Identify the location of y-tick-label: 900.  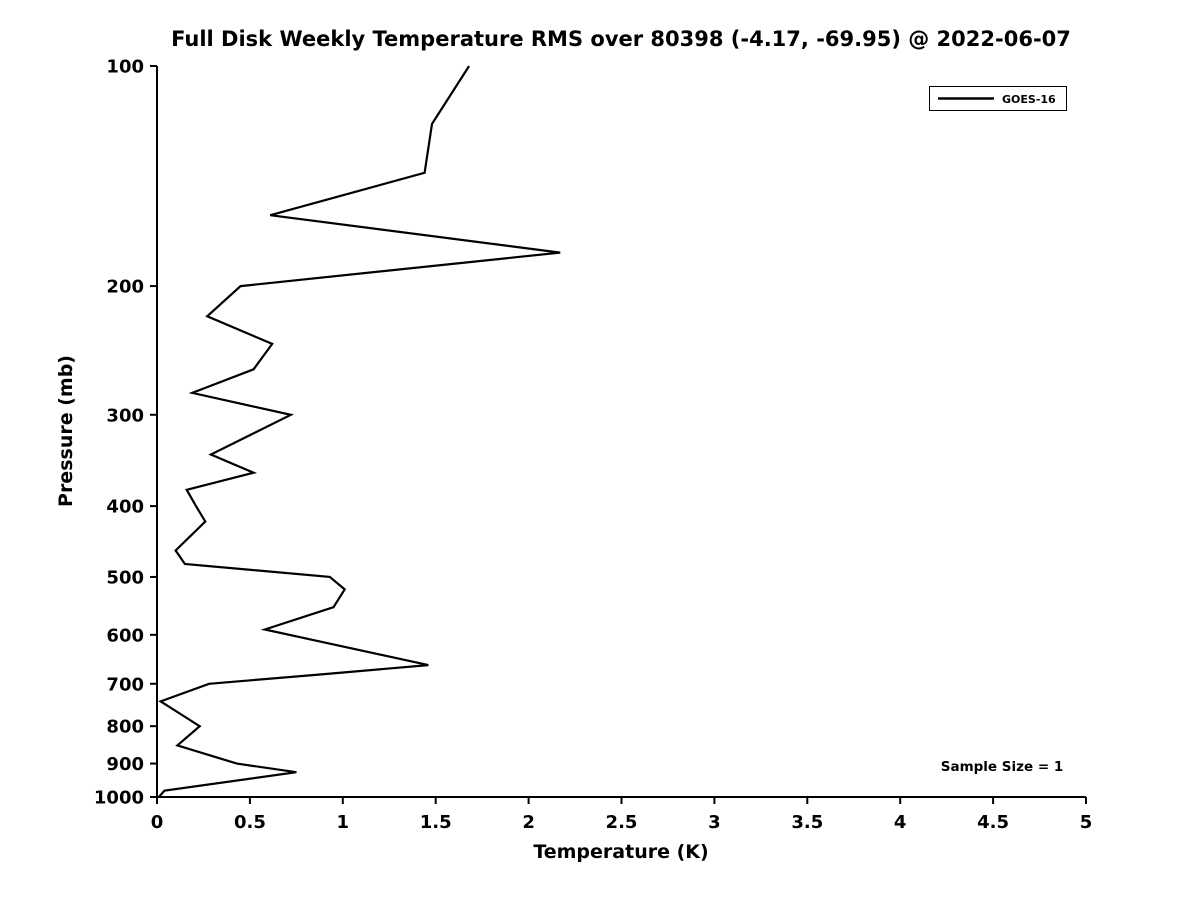
(125, 764).